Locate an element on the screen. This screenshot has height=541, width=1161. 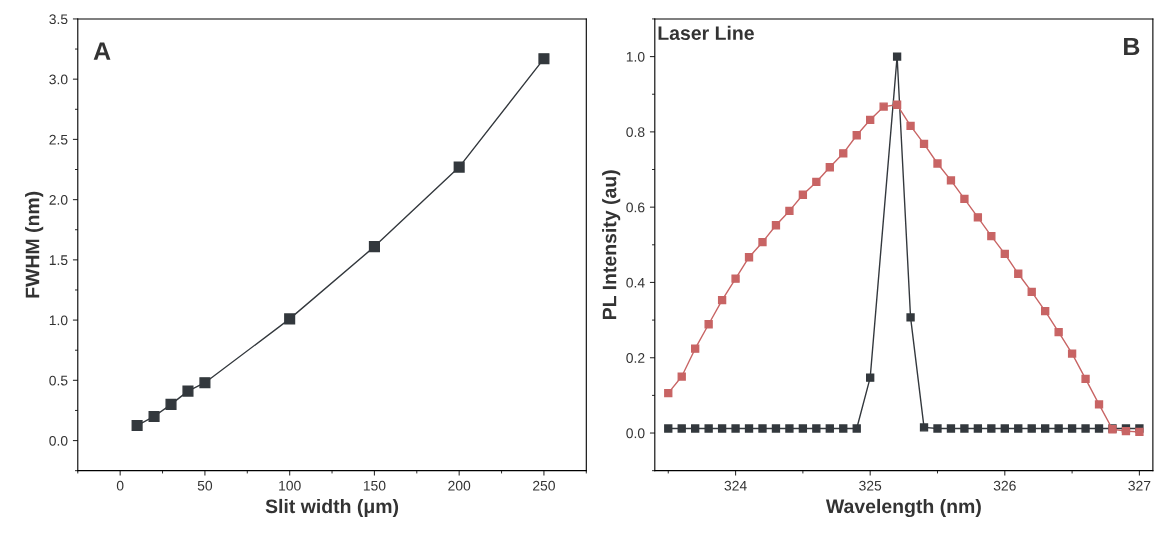
x-tick-label: 325 is located at coordinates (870, 485).